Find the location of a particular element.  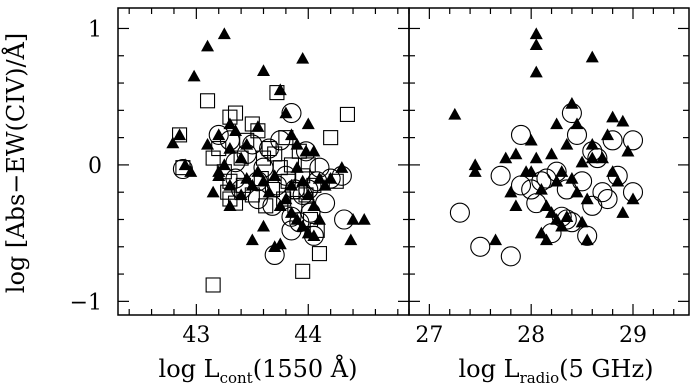

y-tick-label: 1 is located at coordinates (95, 29).